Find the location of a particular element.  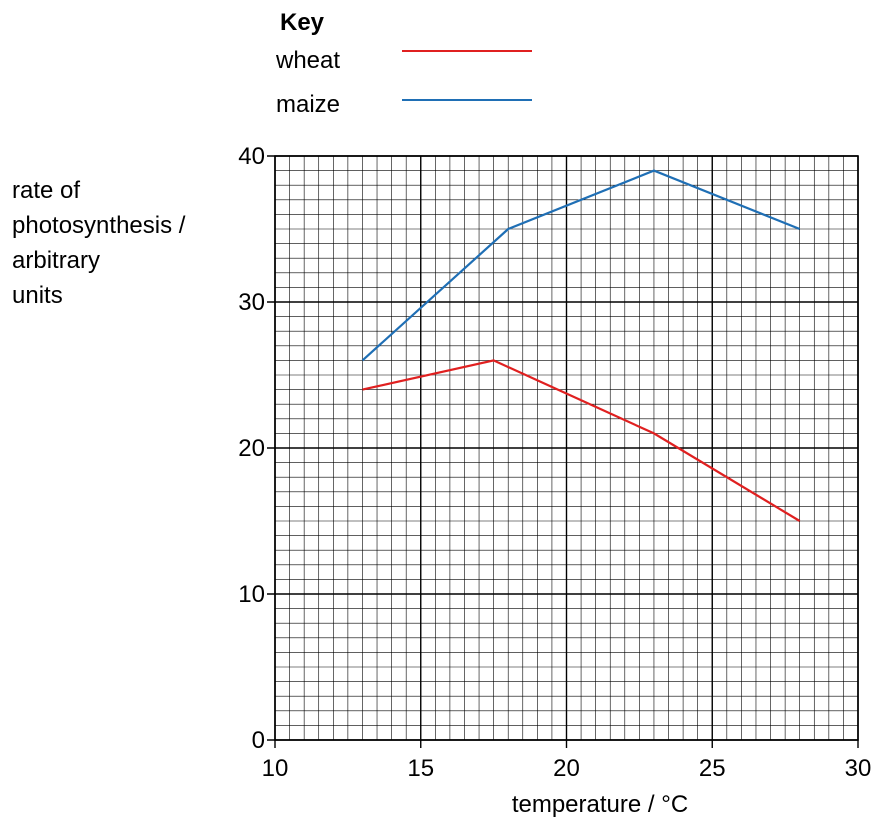

y-tick-label: 20 is located at coordinates (251, 448).